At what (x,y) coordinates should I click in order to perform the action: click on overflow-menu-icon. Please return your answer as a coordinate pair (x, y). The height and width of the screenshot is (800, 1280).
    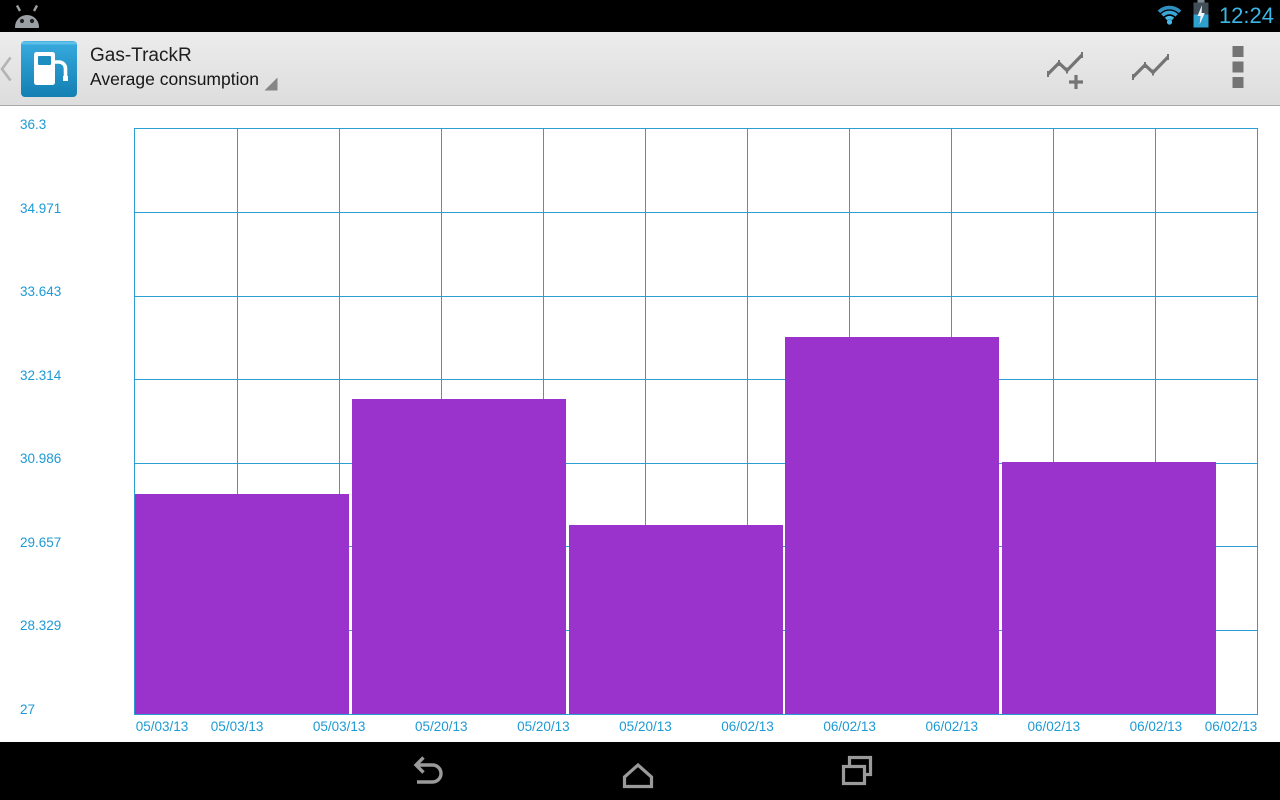
    Looking at the image, I should click on (1238, 69).